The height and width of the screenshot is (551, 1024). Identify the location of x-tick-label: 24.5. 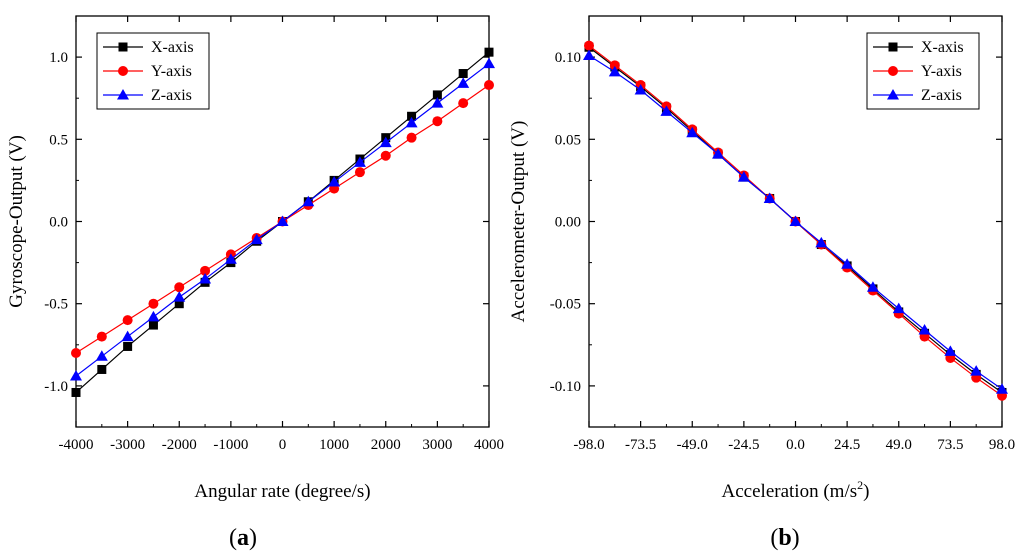
(847, 445).